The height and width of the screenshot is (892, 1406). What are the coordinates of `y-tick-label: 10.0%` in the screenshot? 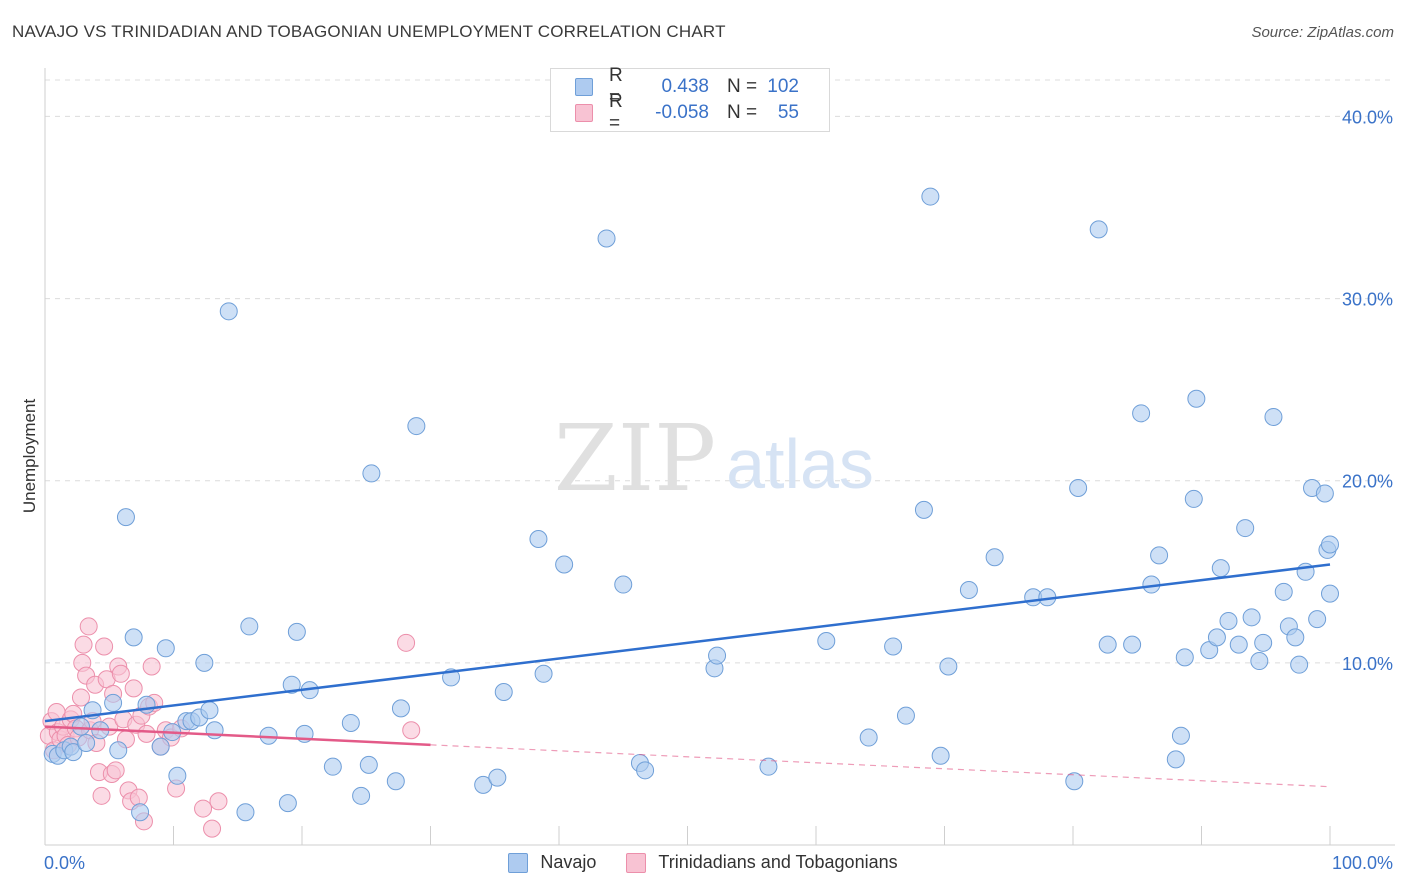 It's located at (1367, 664).